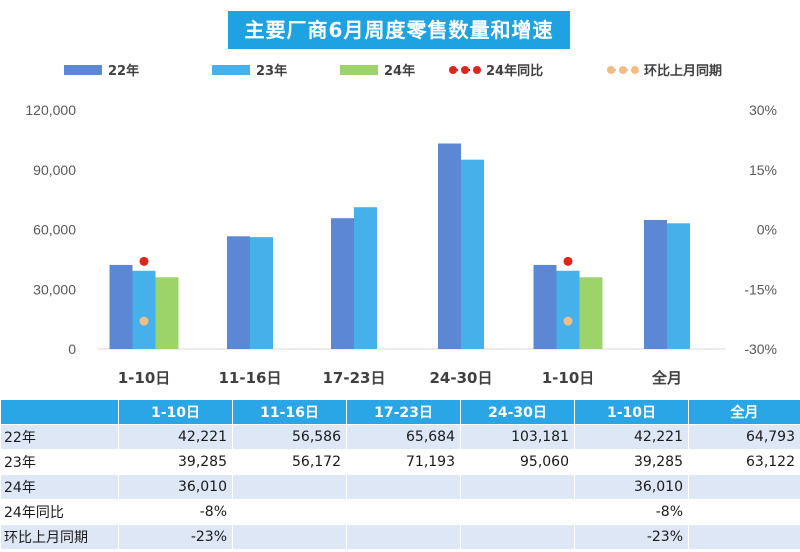 The width and height of the screenshot is (800, 552). Describe the element at coordinates (403, 412) in the screenshot. I see `table-header-cell: 17-23日` at that location.